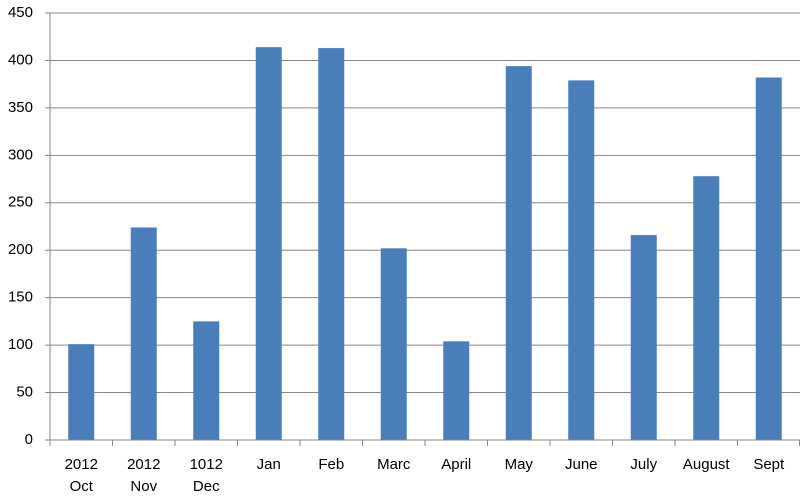 The image size is (800, 501). Describe the element at coordinates (20, 154) in the screenshot. I see `y-tick-label: 300` at that location.